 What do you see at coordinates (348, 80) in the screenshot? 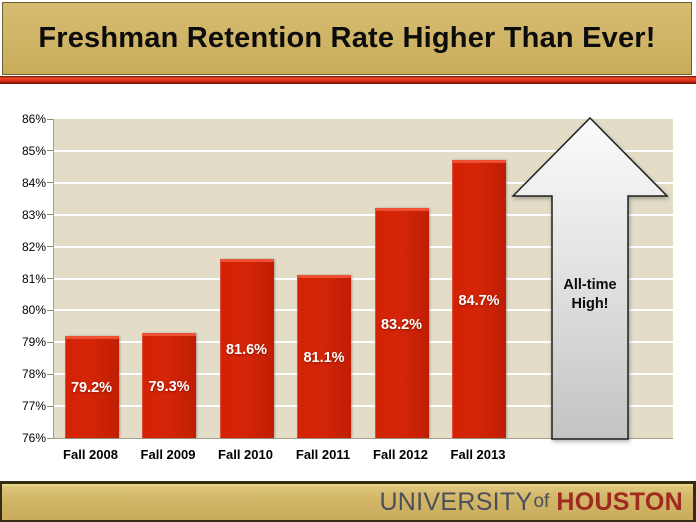
I see `title-underline` at bounding box center [348, 80].